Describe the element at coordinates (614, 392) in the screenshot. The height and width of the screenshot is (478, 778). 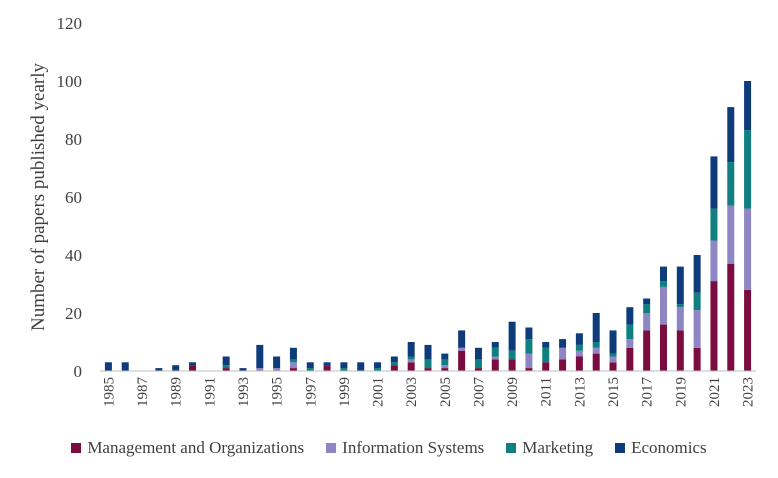
I see `x-tick-label: 2015` at that location.